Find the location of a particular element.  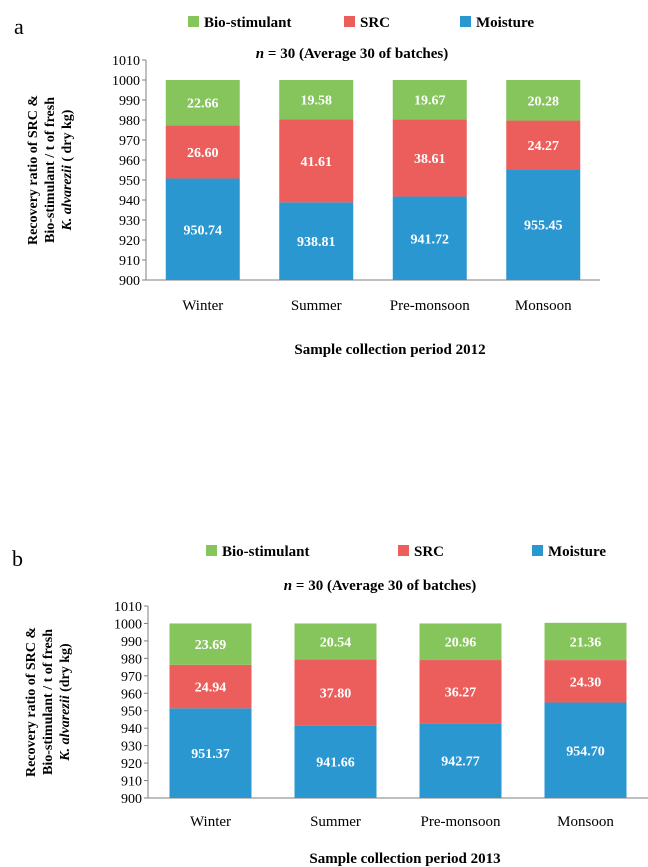

x-axis-title: Sample collection period 2013 is located at coordinates (404, 859).